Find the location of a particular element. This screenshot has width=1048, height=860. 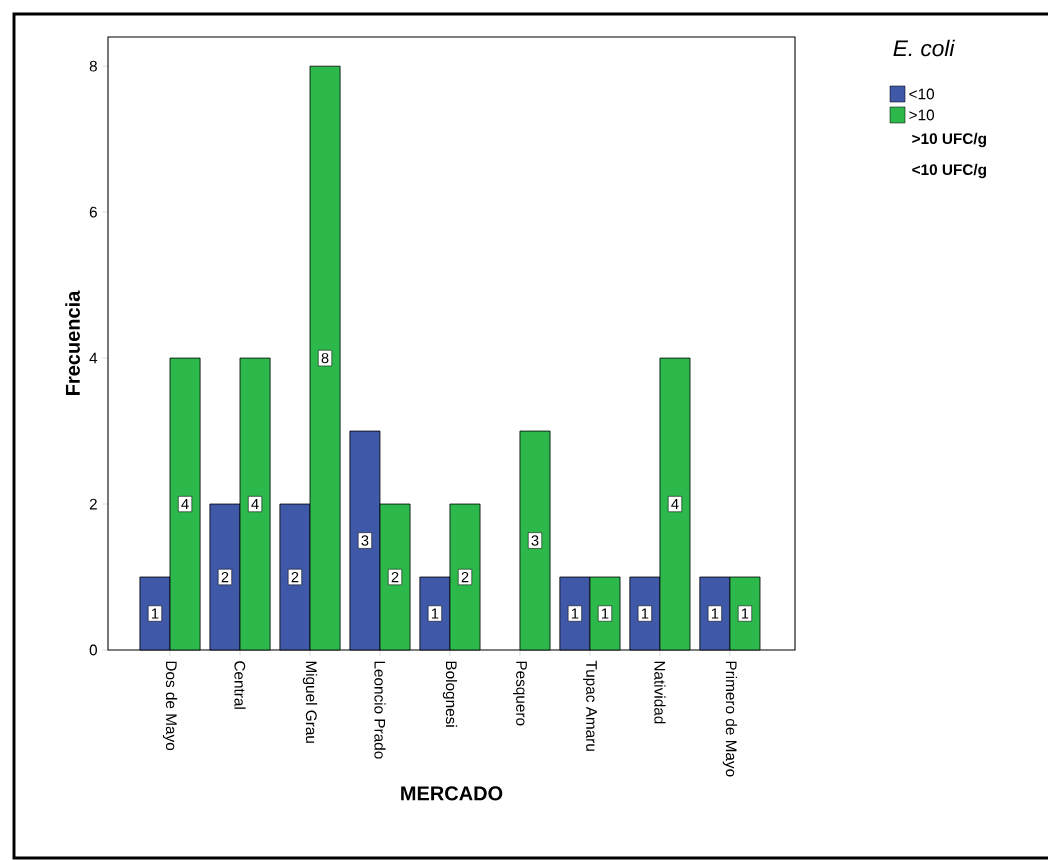

x-tick-label: Tupac Amaru is located at coordinates (590, 705).